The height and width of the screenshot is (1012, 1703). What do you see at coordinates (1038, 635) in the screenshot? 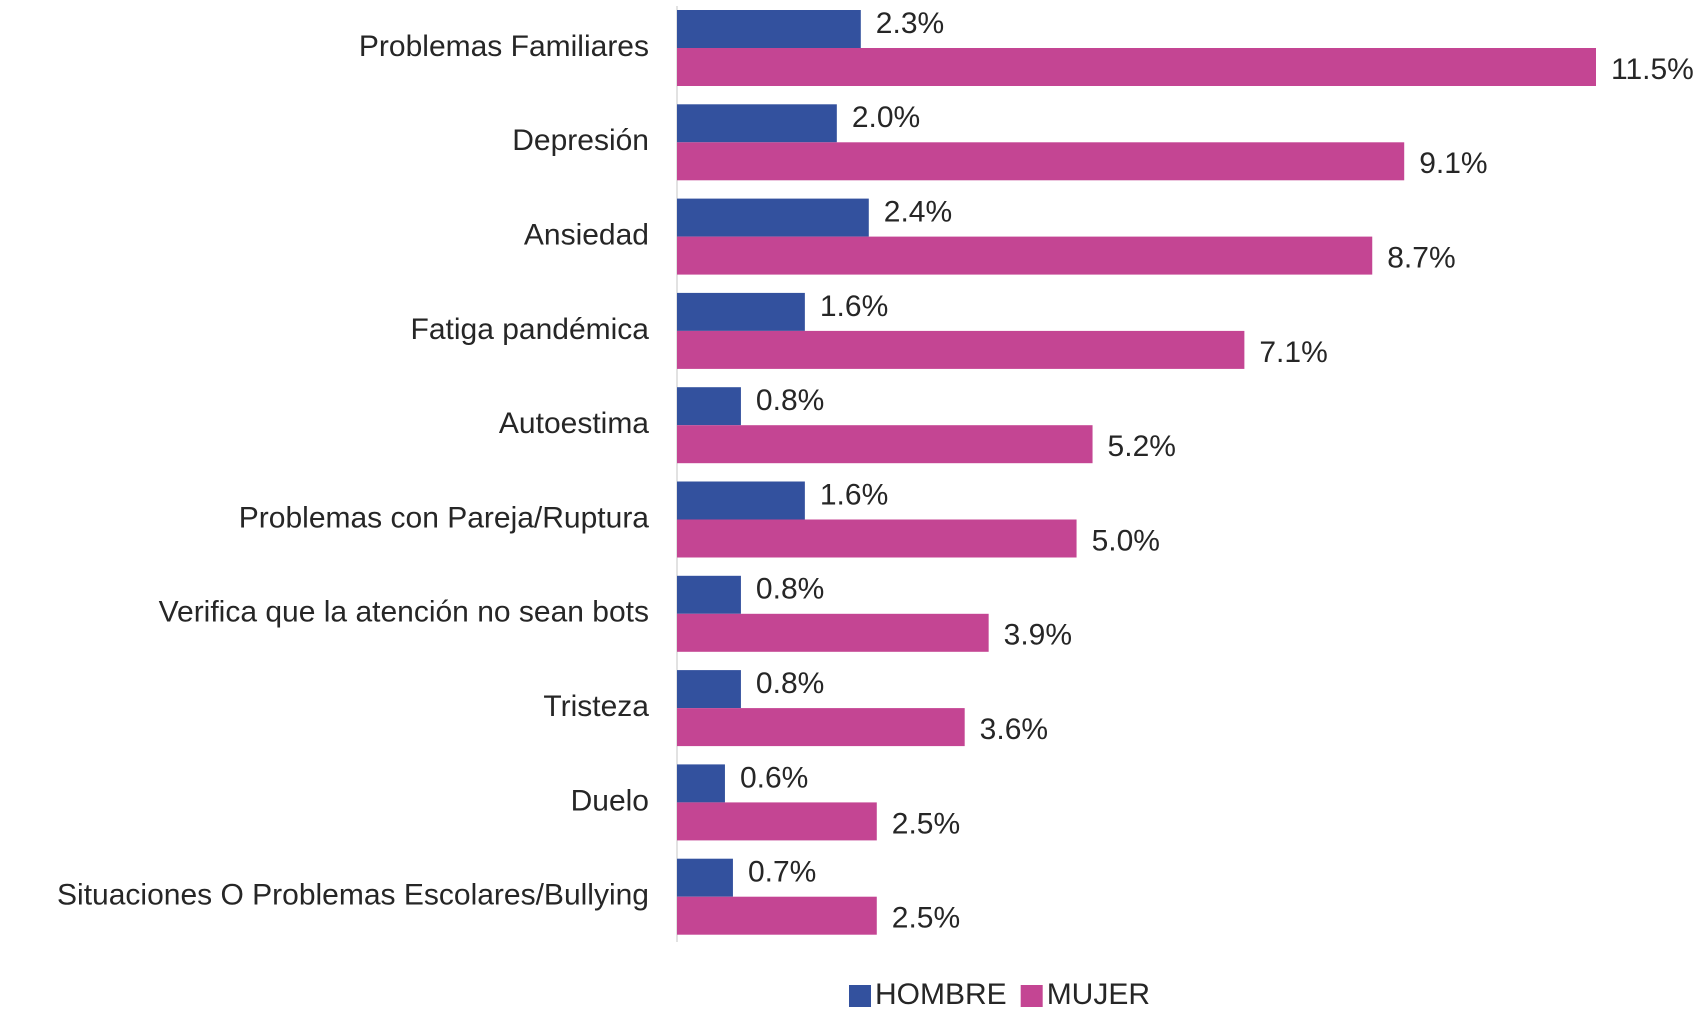
I see `value-label: 3.9%` at bounding box center [1038, 635].